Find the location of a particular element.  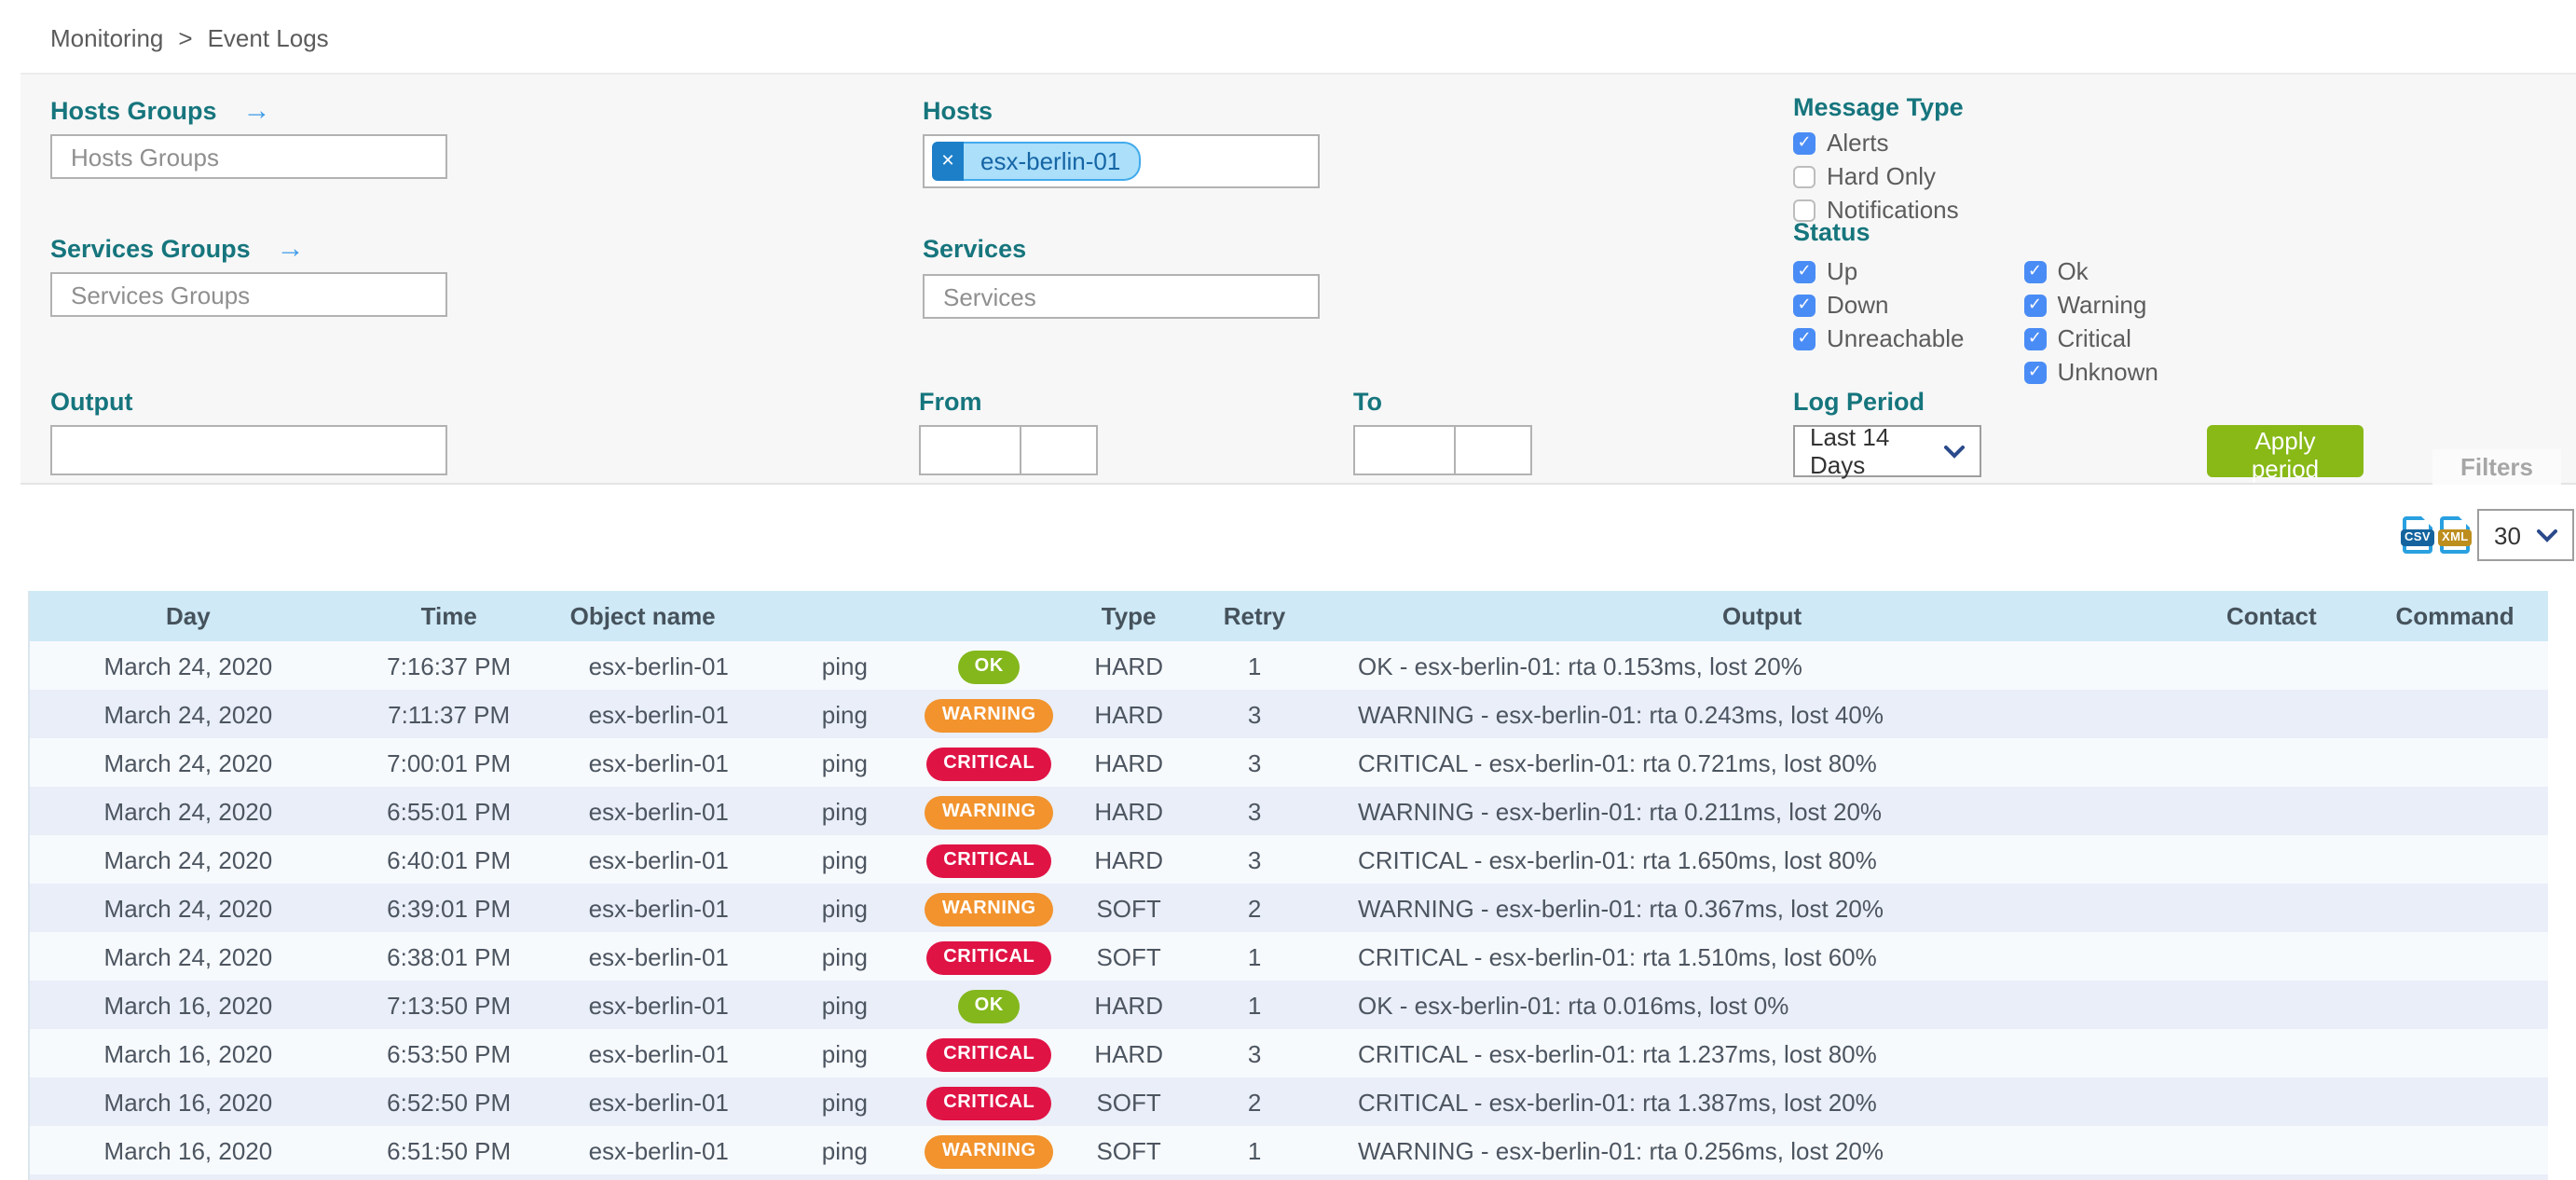

message-type-hard-only: Hard Only is located at coordinates (1878, 176).